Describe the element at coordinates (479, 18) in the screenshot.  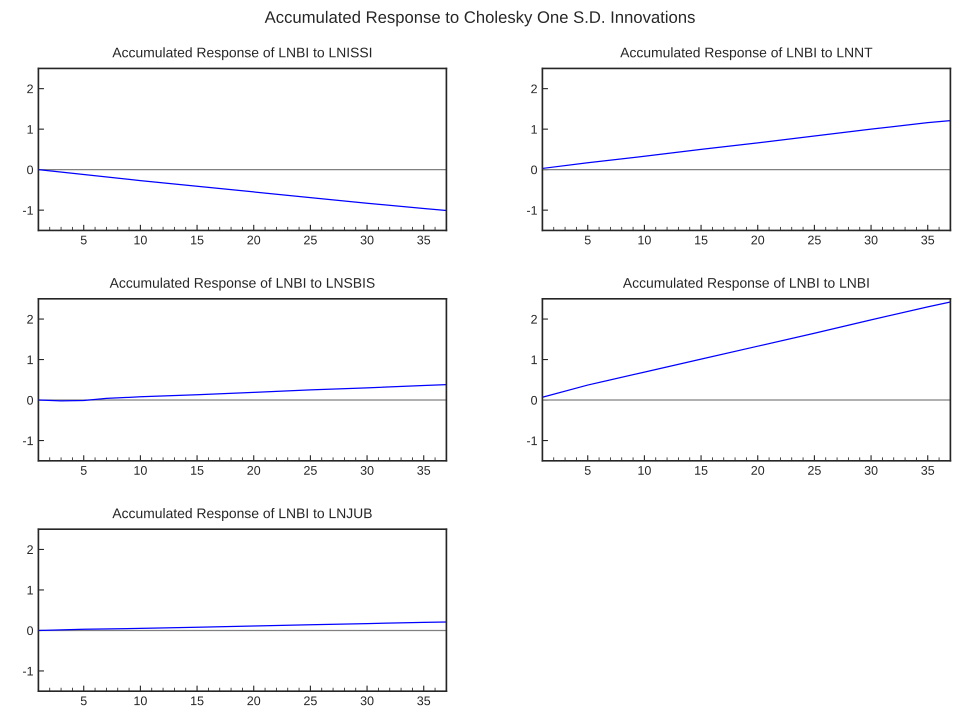
I see `text: Accumulated Response to Cholesky One S.D. Innovations` at that location.